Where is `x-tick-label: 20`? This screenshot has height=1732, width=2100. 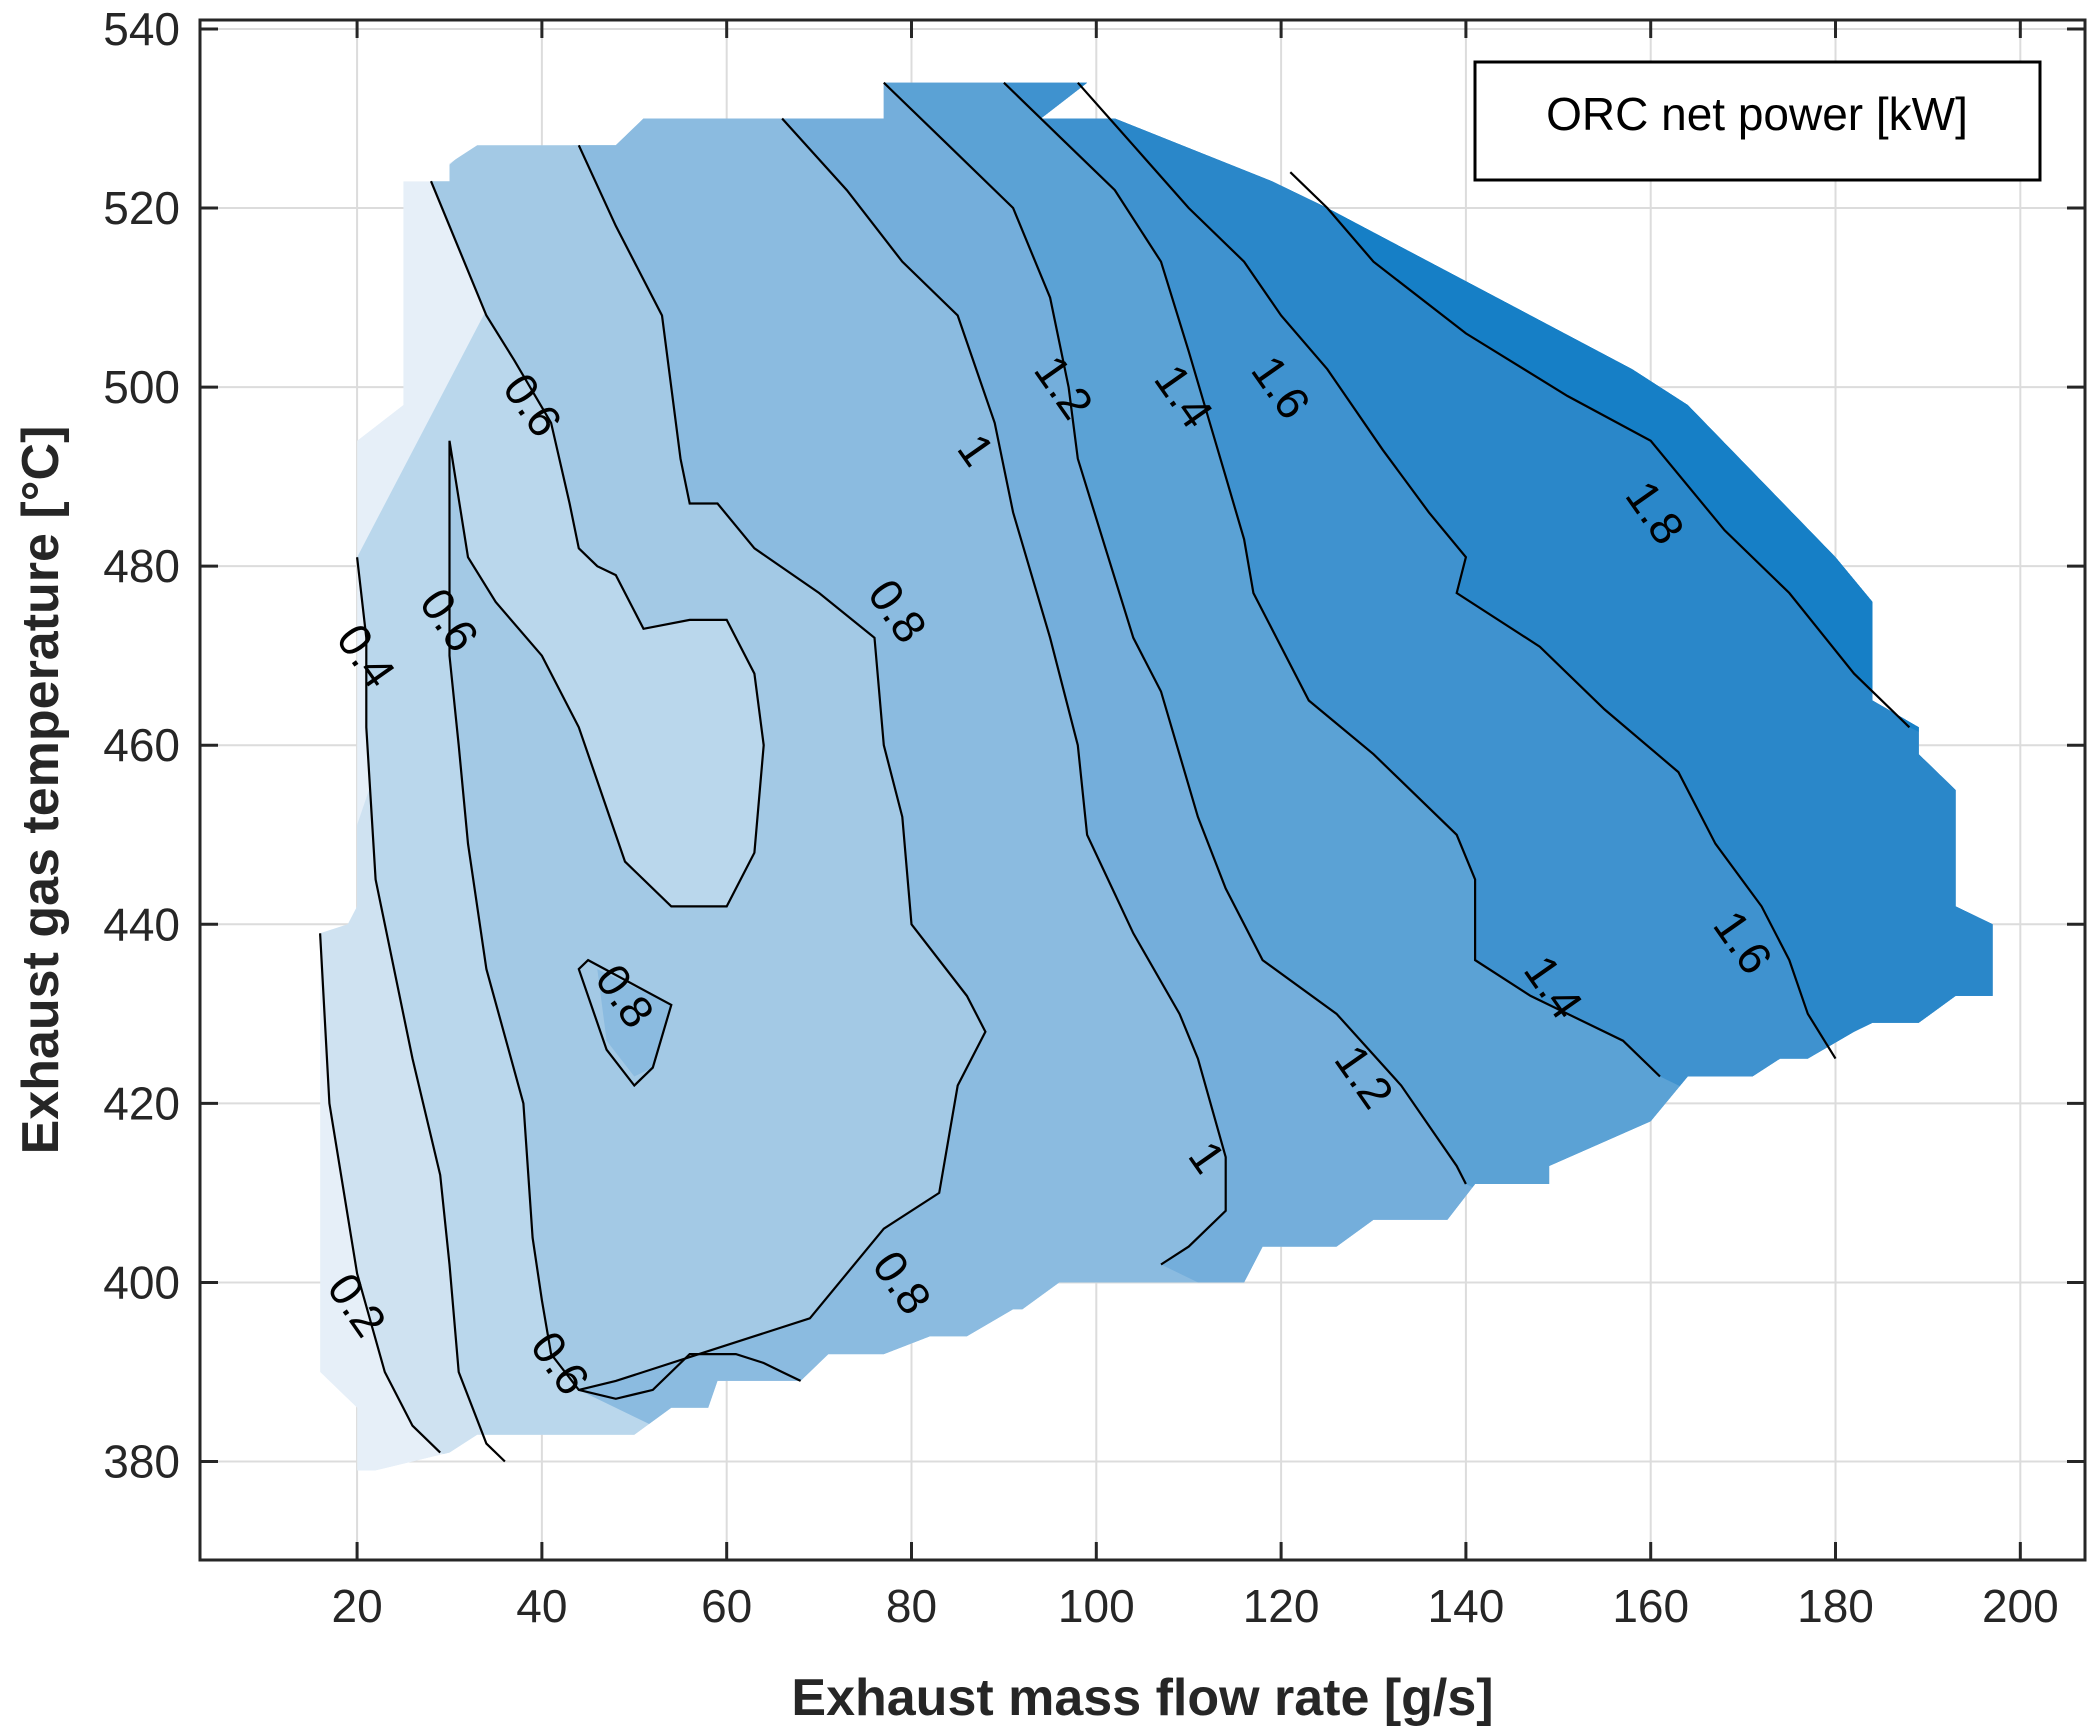 x-tick-label: 20 is located at coordinates (356, 1606).